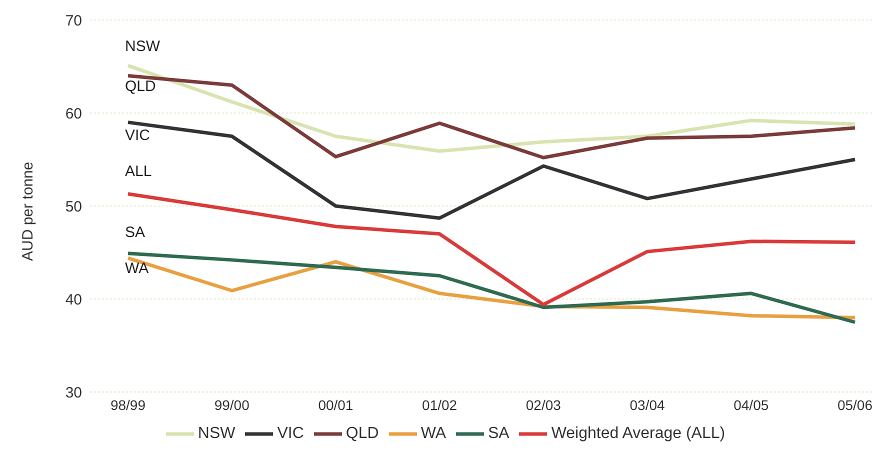 The width and height of the screenshot is (889, 461). I want to click on legend-label: Weighted Average (ALL), so click(638, 433).